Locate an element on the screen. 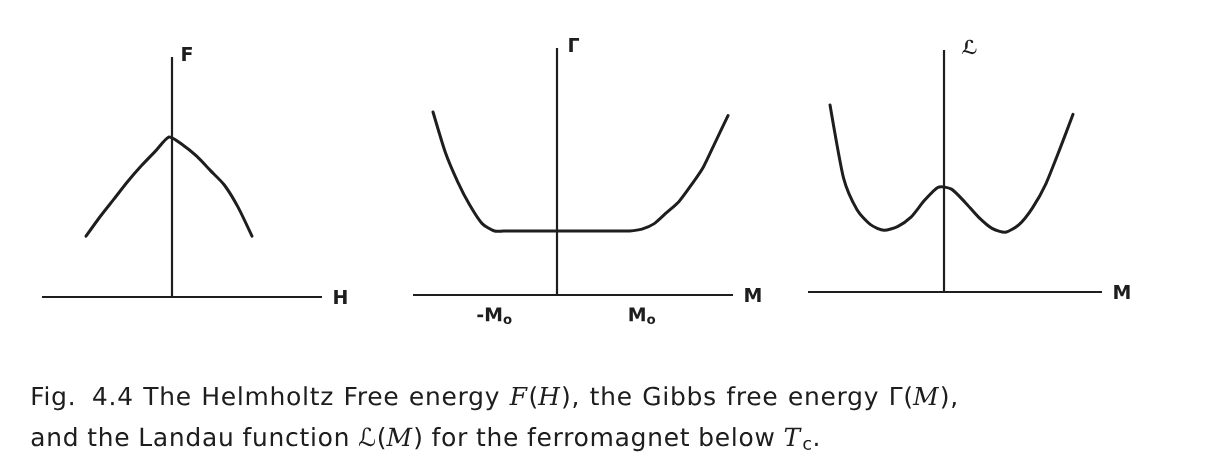  x-tick-label: M$_{o}$ is located at coordinates (642, 316).